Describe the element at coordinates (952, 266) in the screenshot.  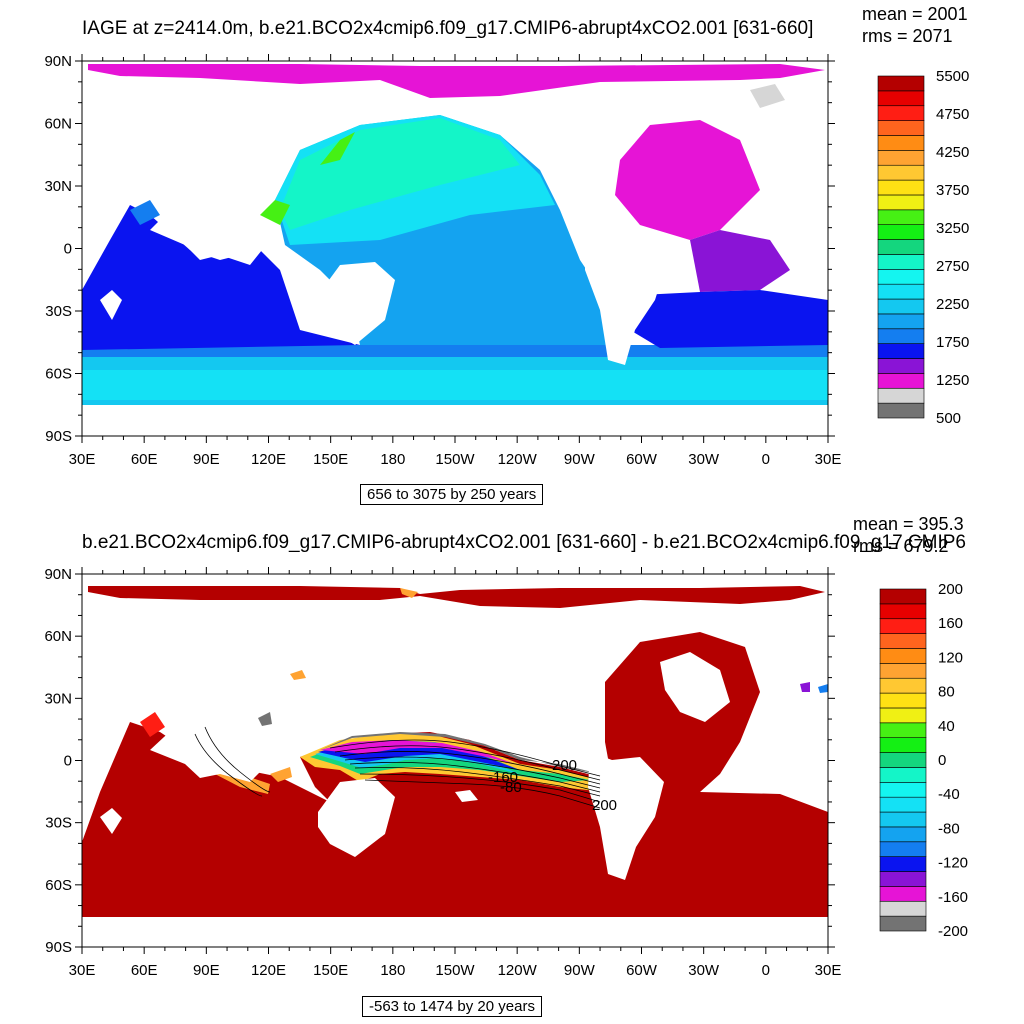
I see `colorbar-label: 2750` at that location.